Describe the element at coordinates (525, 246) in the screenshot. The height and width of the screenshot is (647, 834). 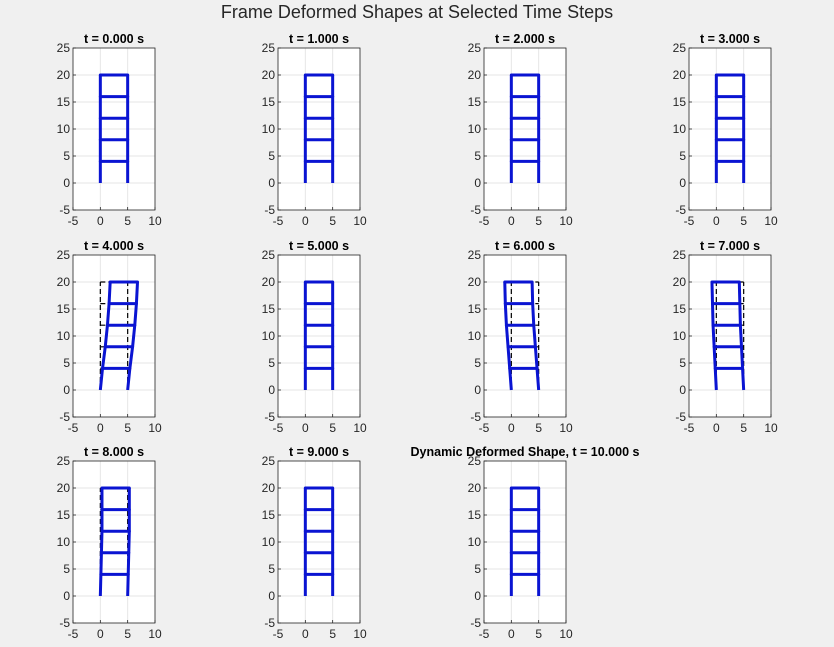
I see `subplot-title: t = 6.000 s` at that location.